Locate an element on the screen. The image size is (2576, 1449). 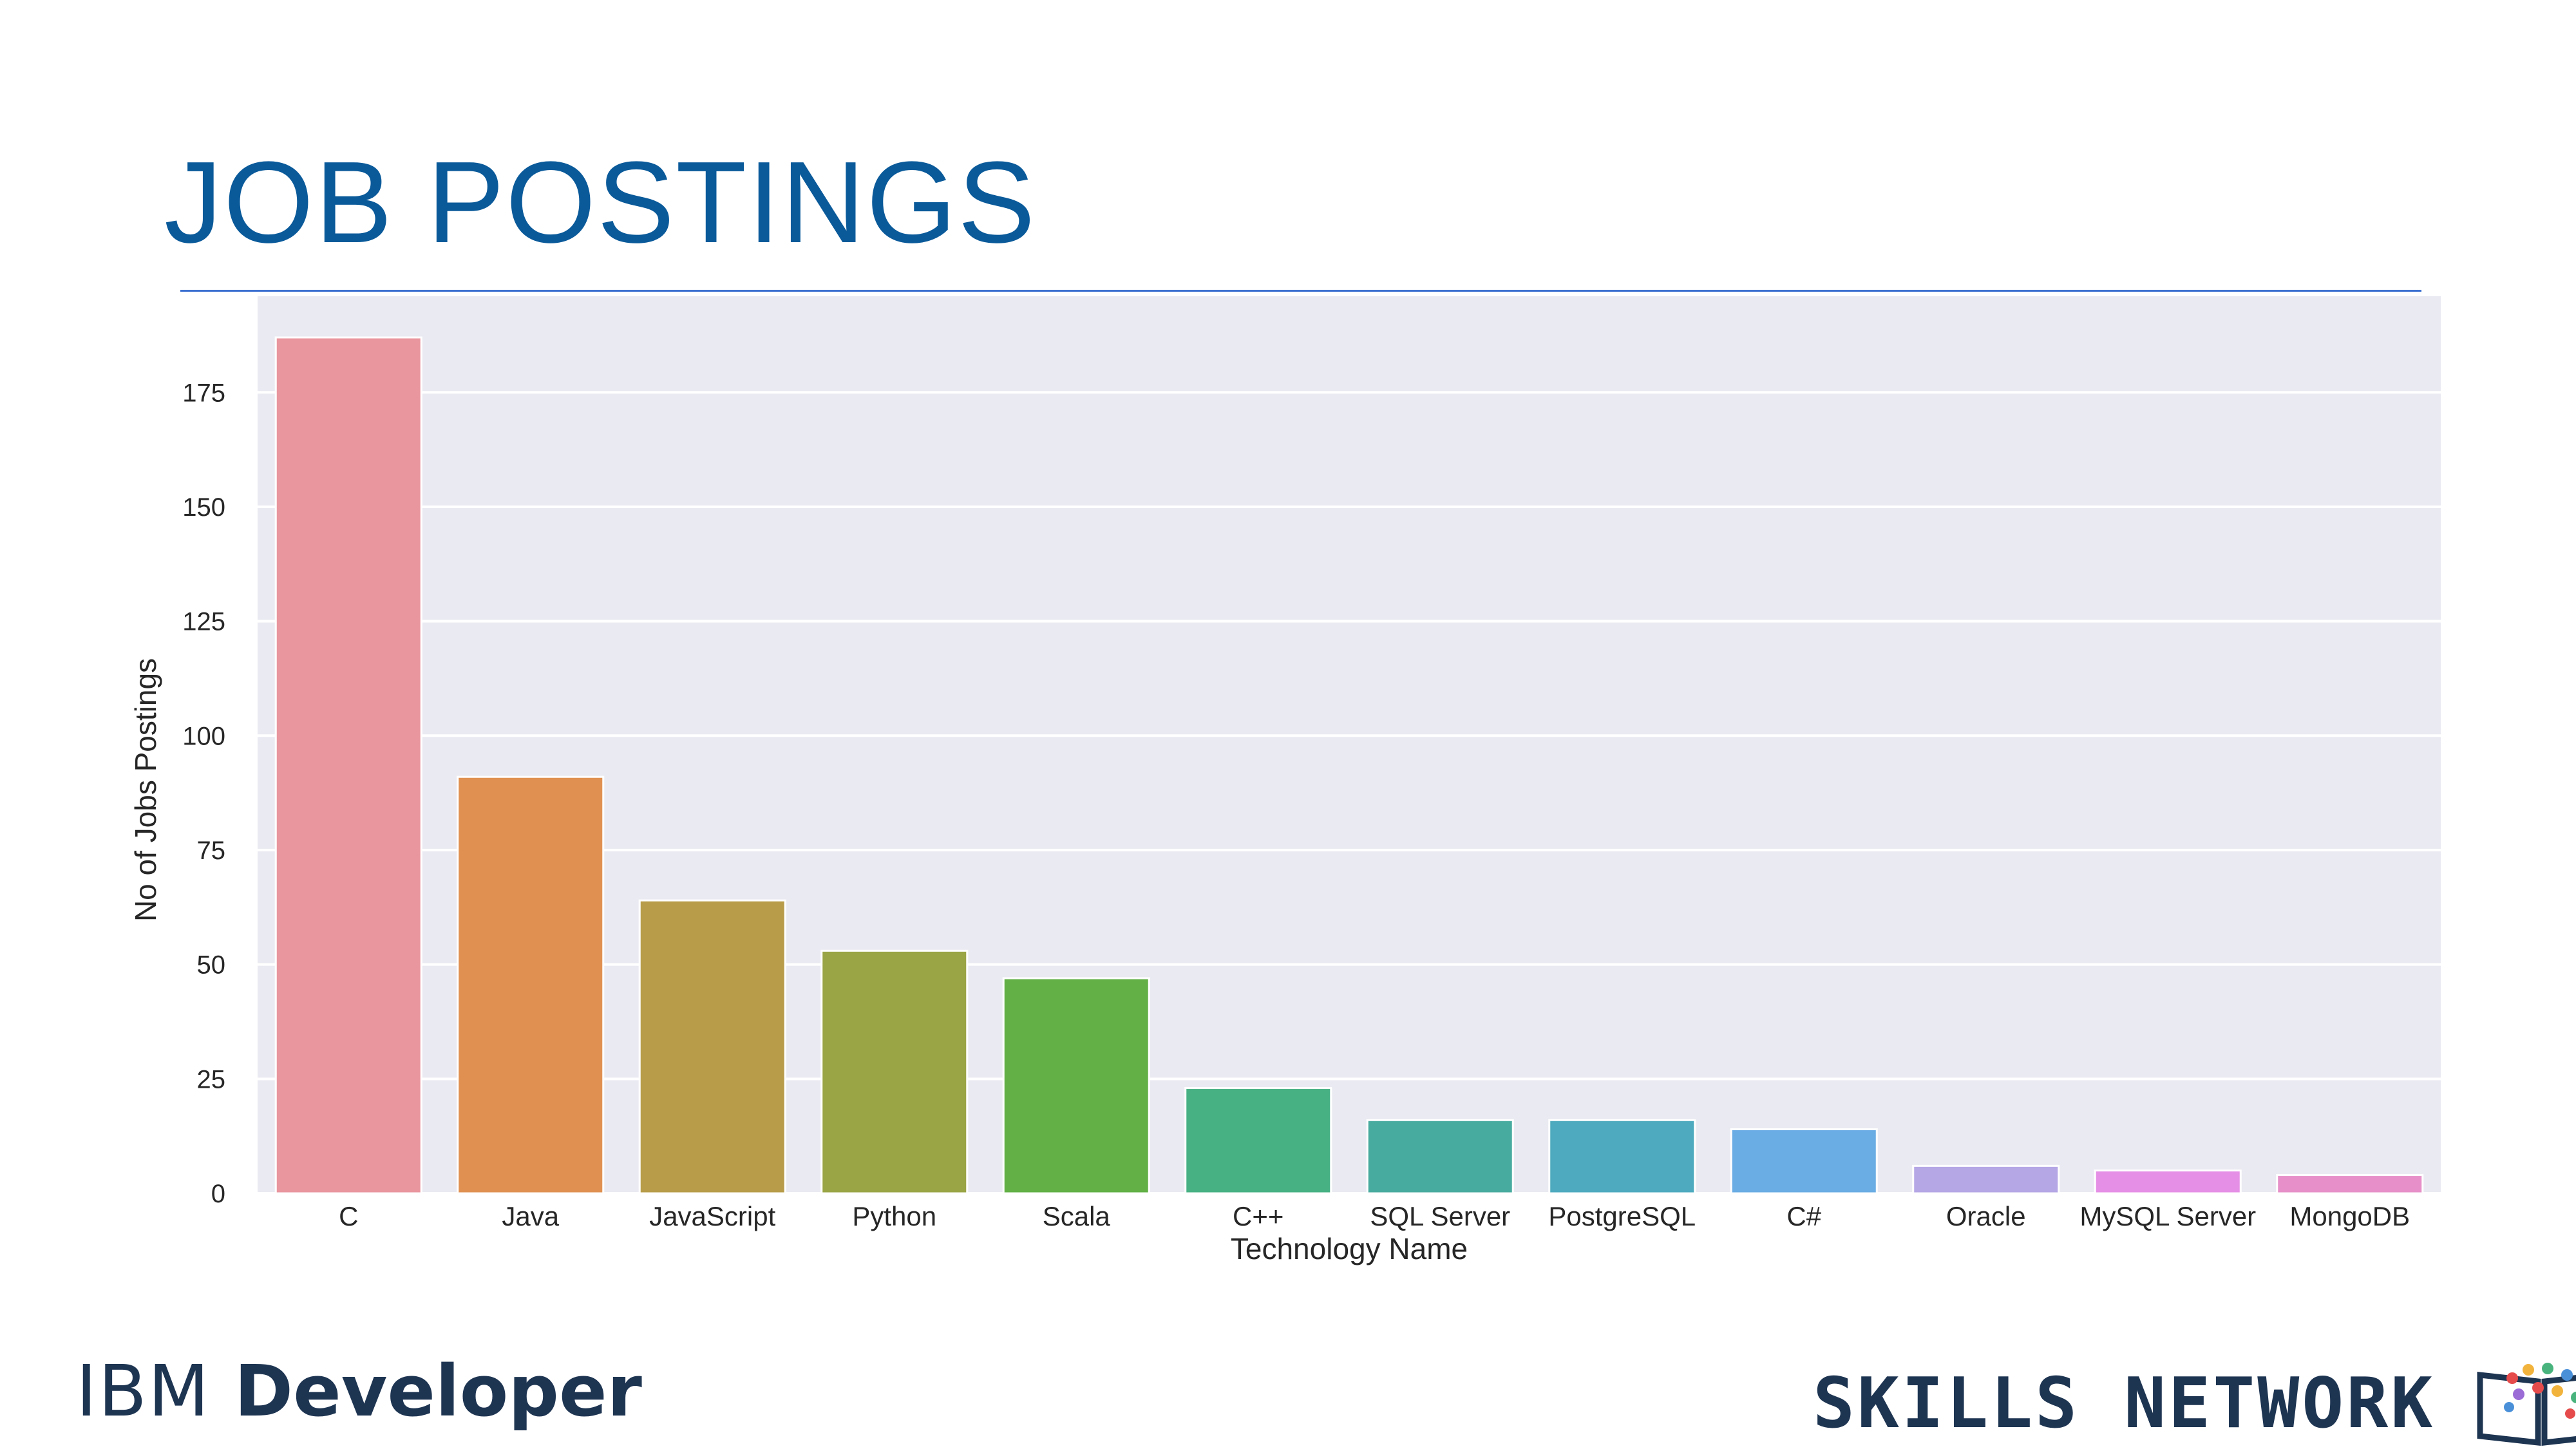
x-tick-label: Python is located at coordinates (894, 1216).